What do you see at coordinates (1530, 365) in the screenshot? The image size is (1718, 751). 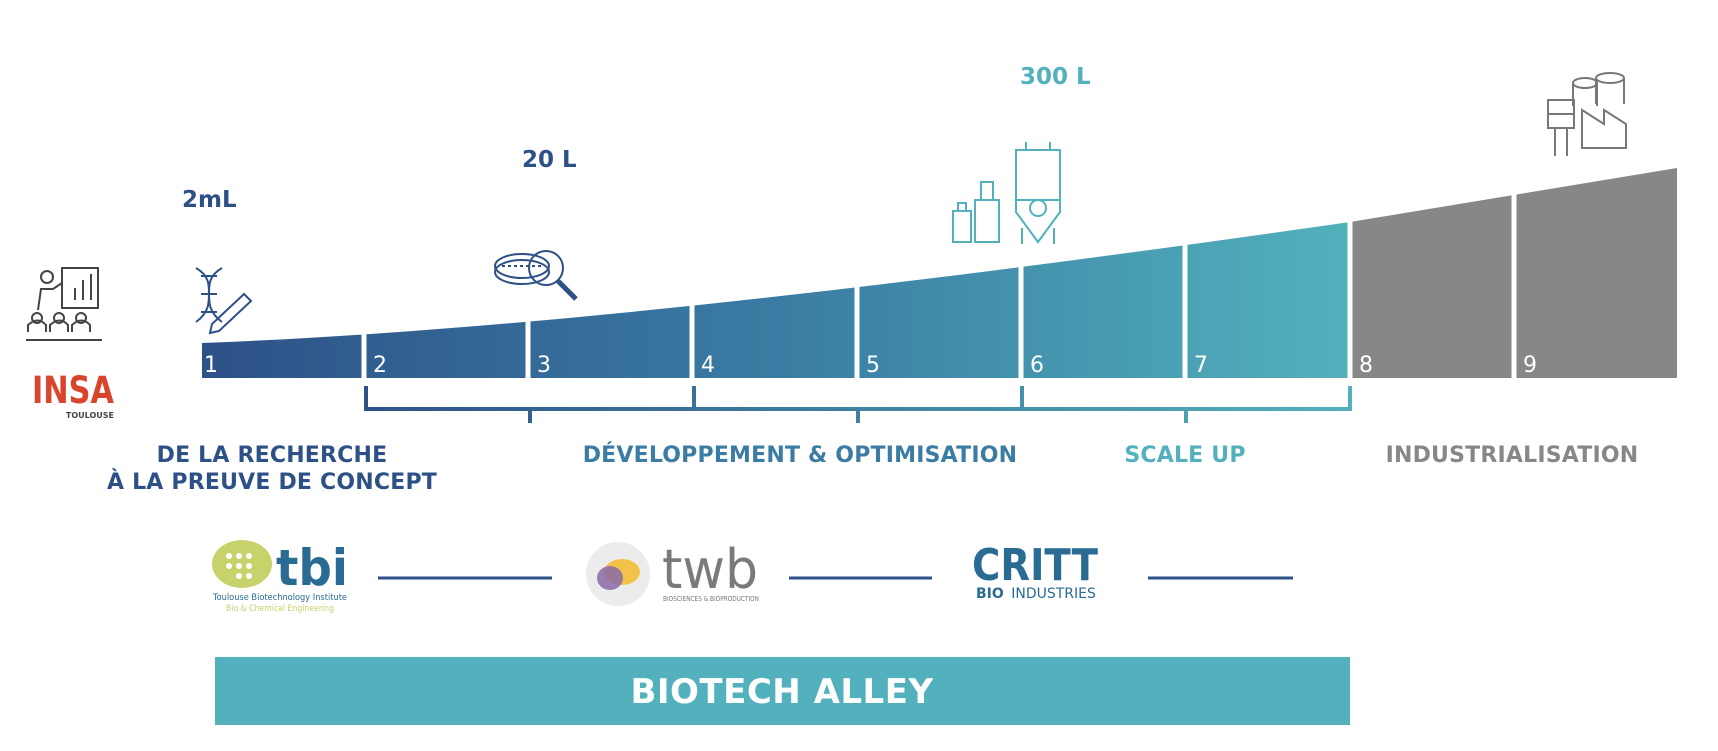 I see `level-9: 9` at bounding box center [1530, 365].